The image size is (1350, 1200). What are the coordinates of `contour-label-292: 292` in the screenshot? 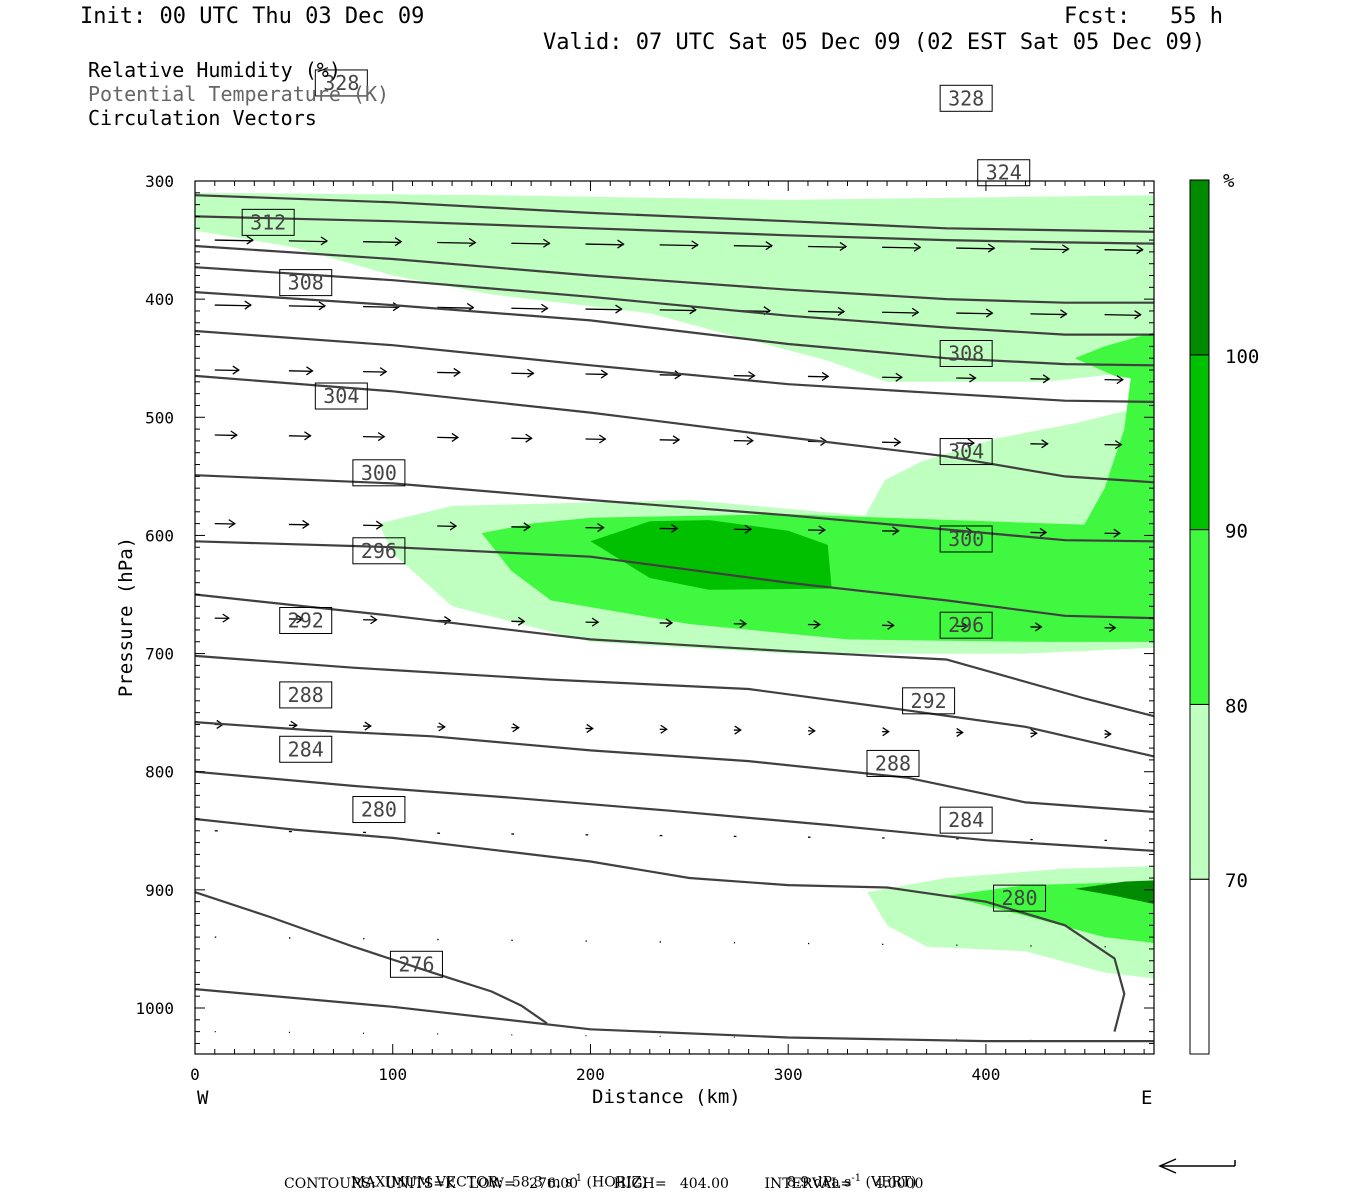 It's located at (306, 620).